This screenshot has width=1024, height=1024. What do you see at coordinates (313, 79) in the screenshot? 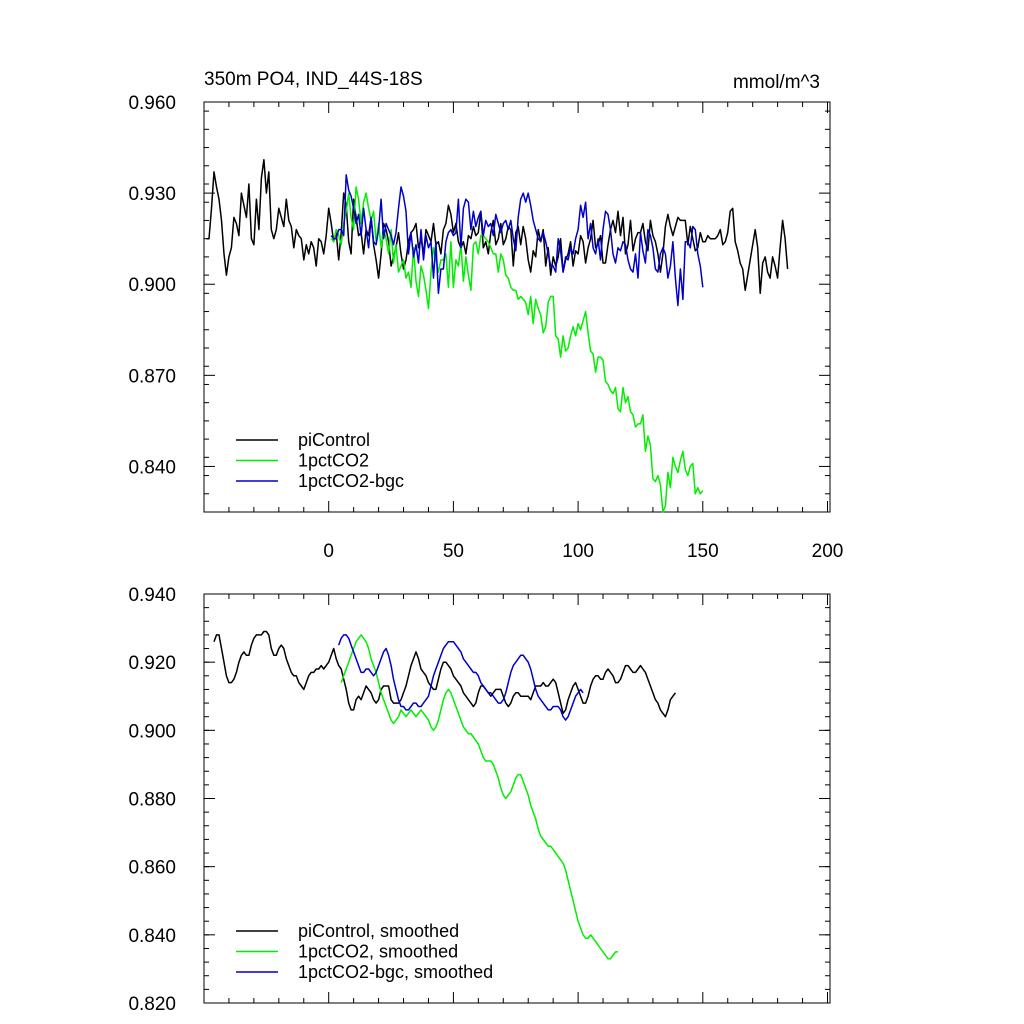
I see `chart-title: 350m PO4, IND_44S-18S` at bounding box center [313, 79].